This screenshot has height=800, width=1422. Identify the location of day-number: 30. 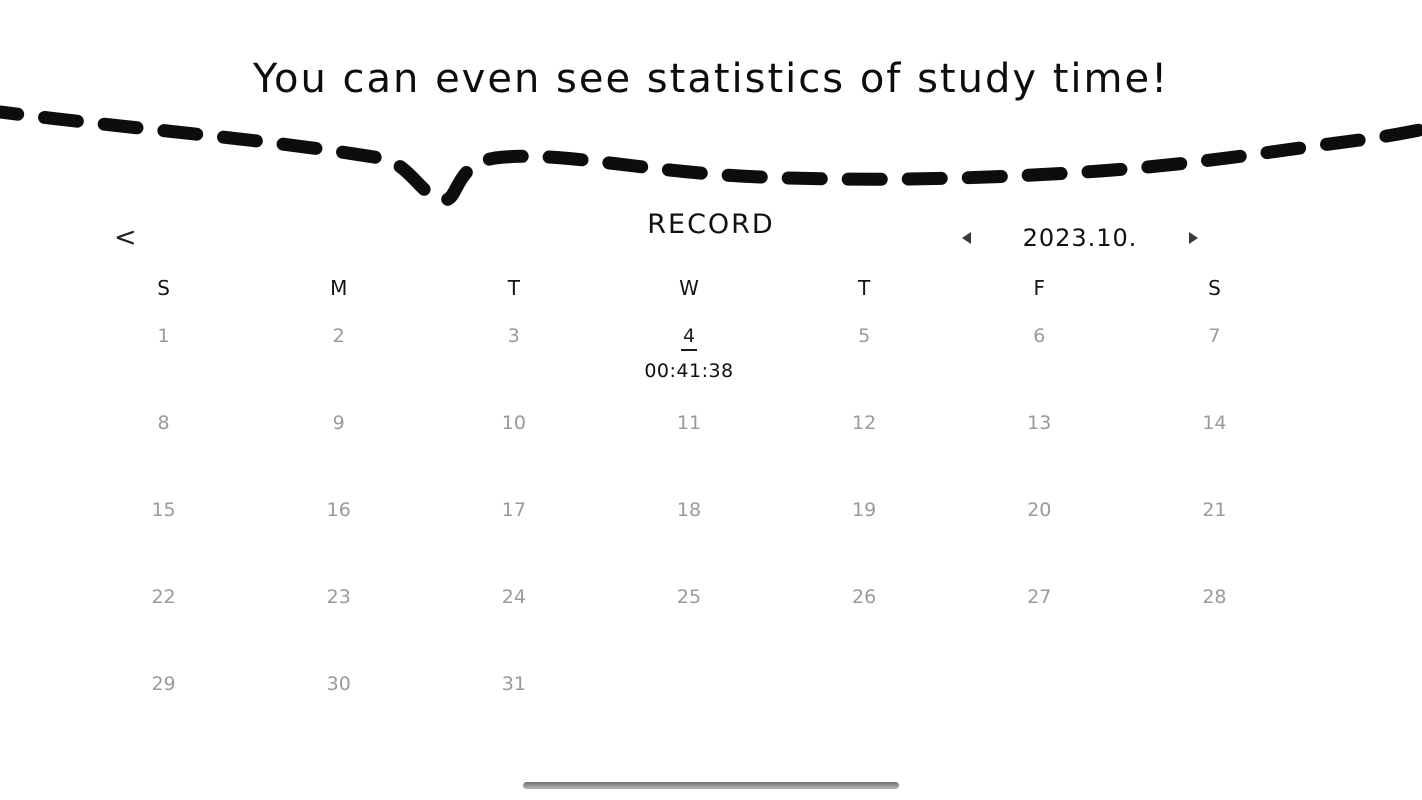
(338, 684).